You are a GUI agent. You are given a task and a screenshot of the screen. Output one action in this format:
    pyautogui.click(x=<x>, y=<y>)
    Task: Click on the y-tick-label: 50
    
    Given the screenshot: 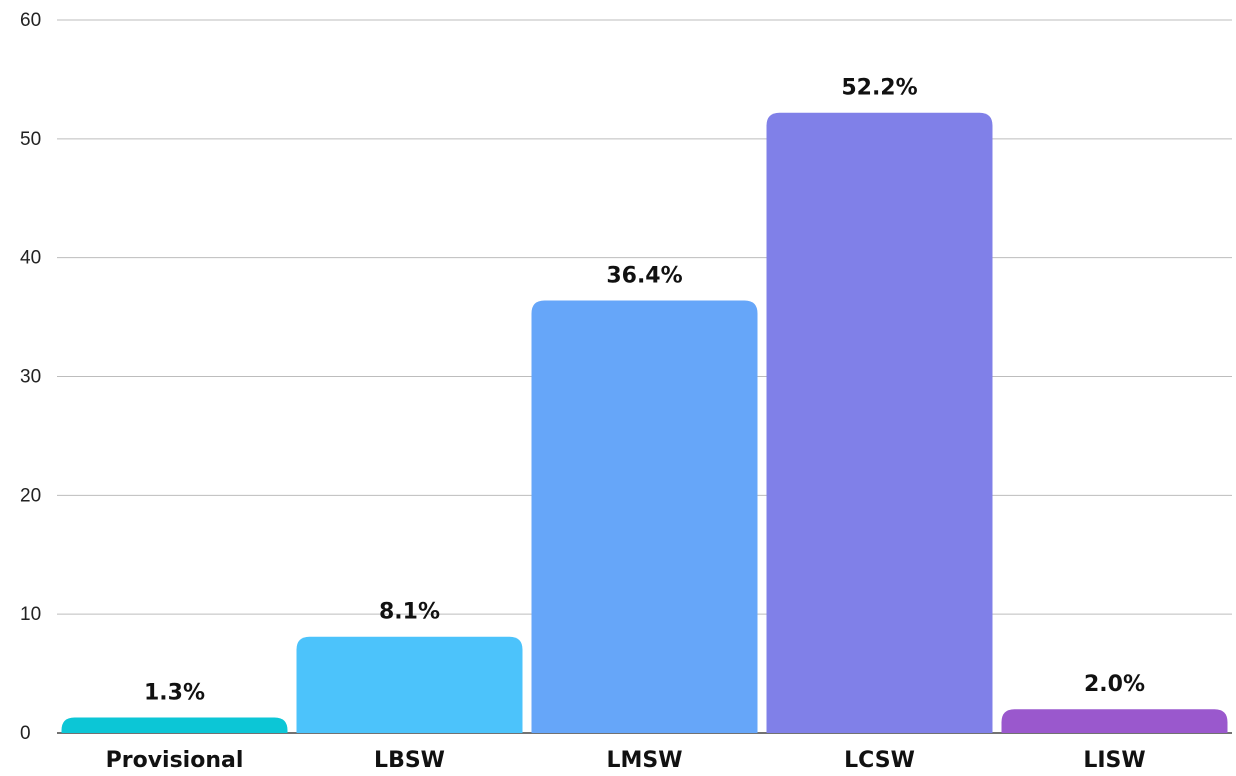 What is the action you would take?
    pyautogui.click(x=30, y=139)
    